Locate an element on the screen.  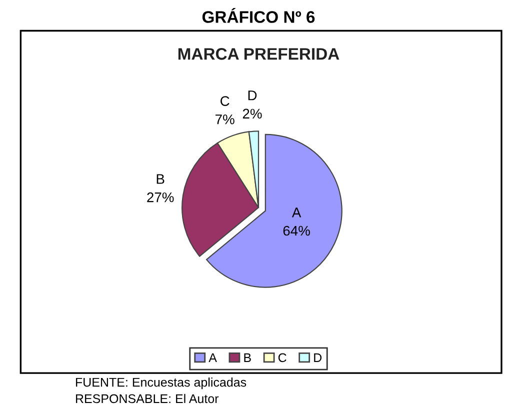
slice-label: C is located at coordinates (225, 101).